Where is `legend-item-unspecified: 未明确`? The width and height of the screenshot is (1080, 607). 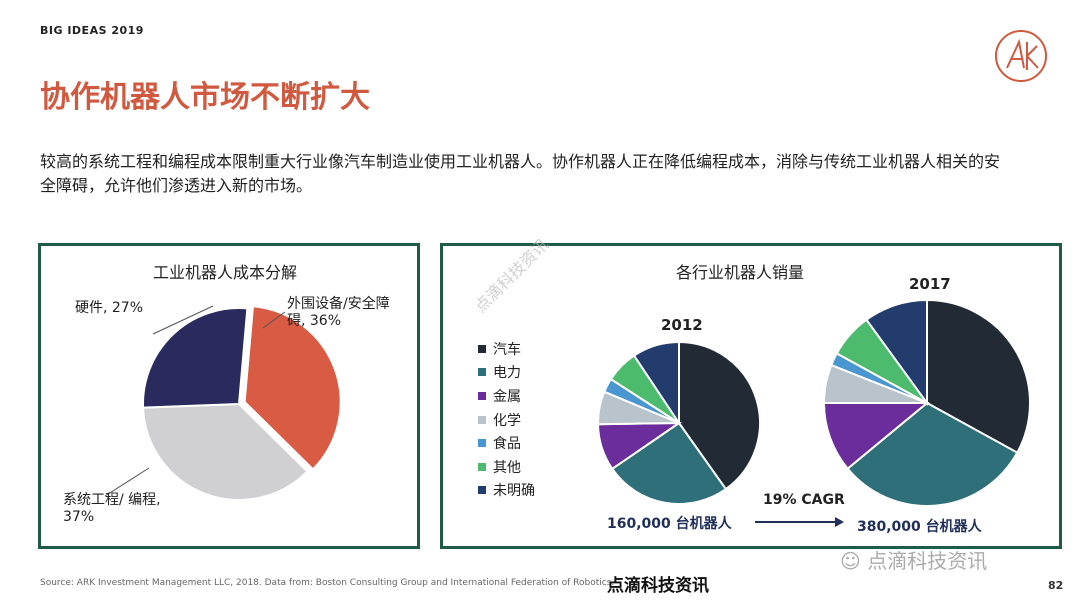 legend-item-unspecified: 未明确 is located at coordinates (506, 491).